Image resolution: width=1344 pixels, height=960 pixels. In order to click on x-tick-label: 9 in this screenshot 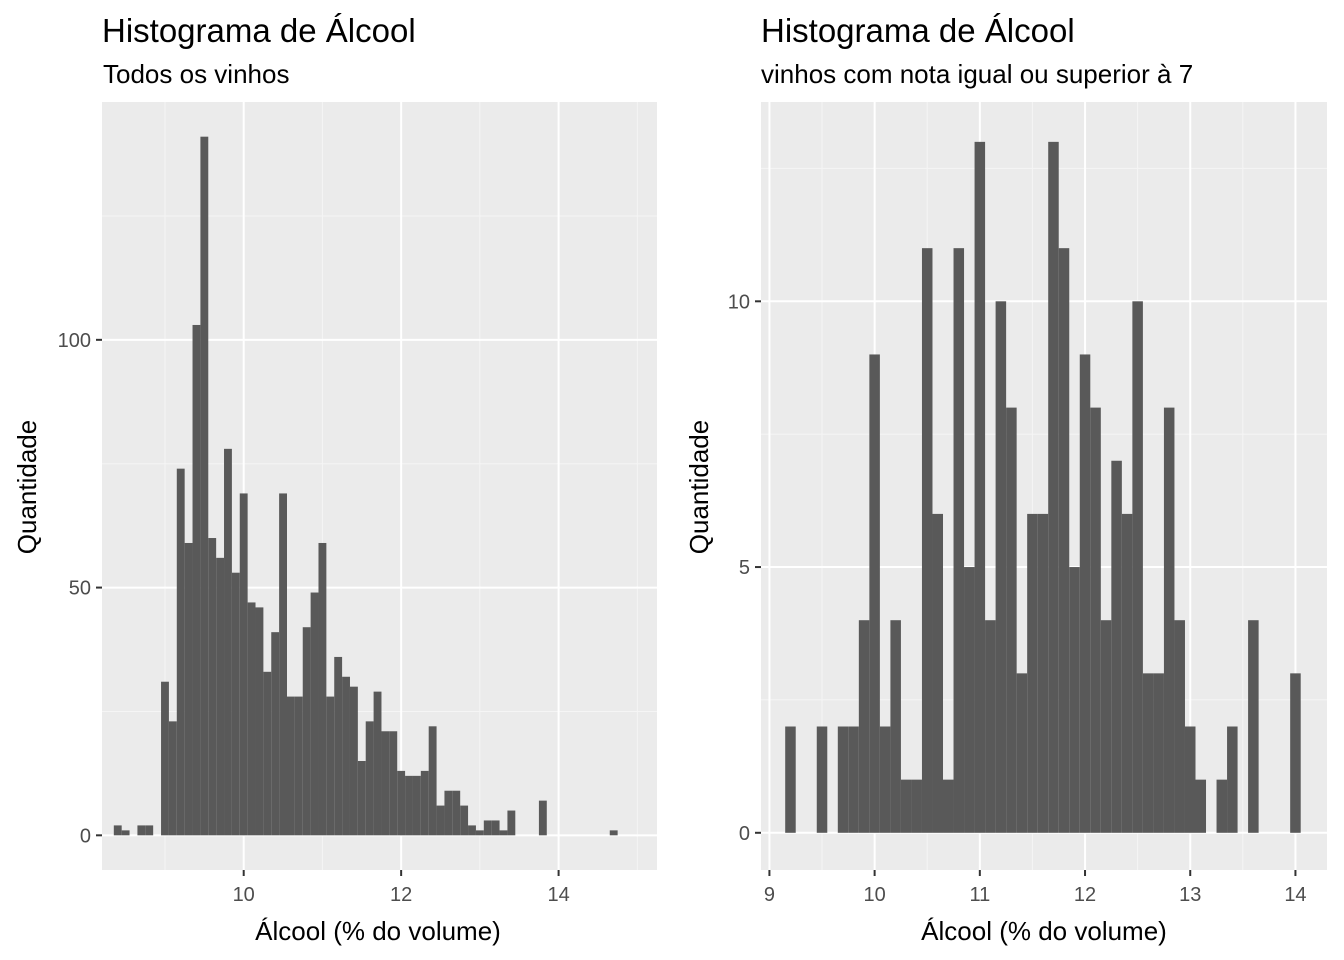, I will do `click(769, 895)`.